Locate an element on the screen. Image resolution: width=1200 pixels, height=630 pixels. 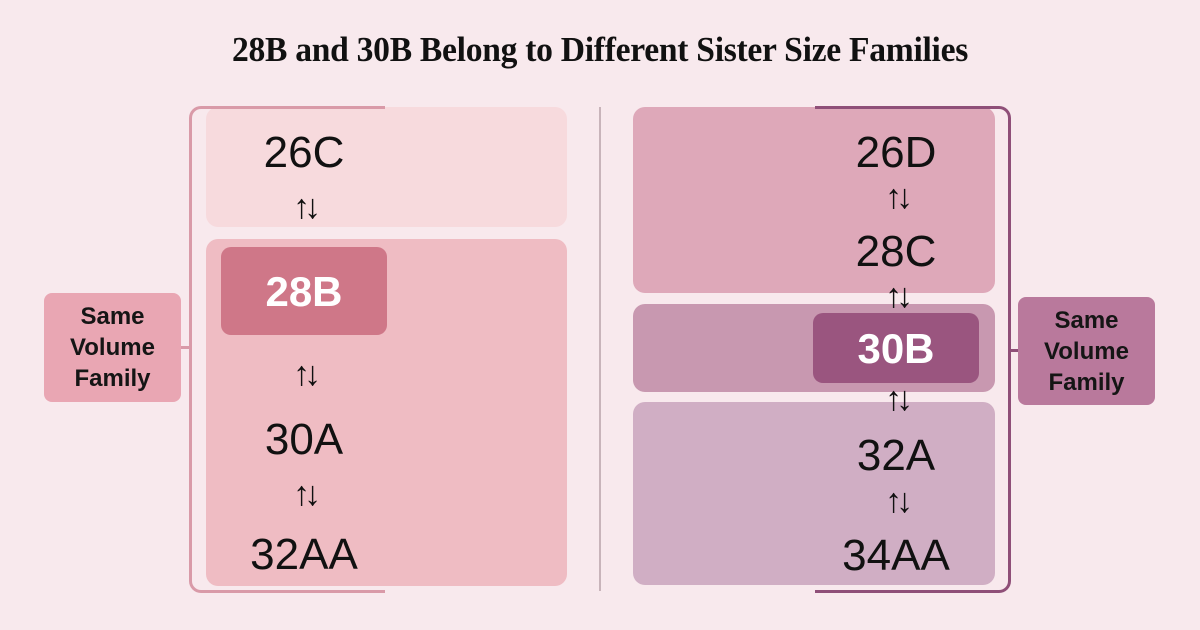
size-28b-highlighted: 28B is located at coordinates (304, 291).